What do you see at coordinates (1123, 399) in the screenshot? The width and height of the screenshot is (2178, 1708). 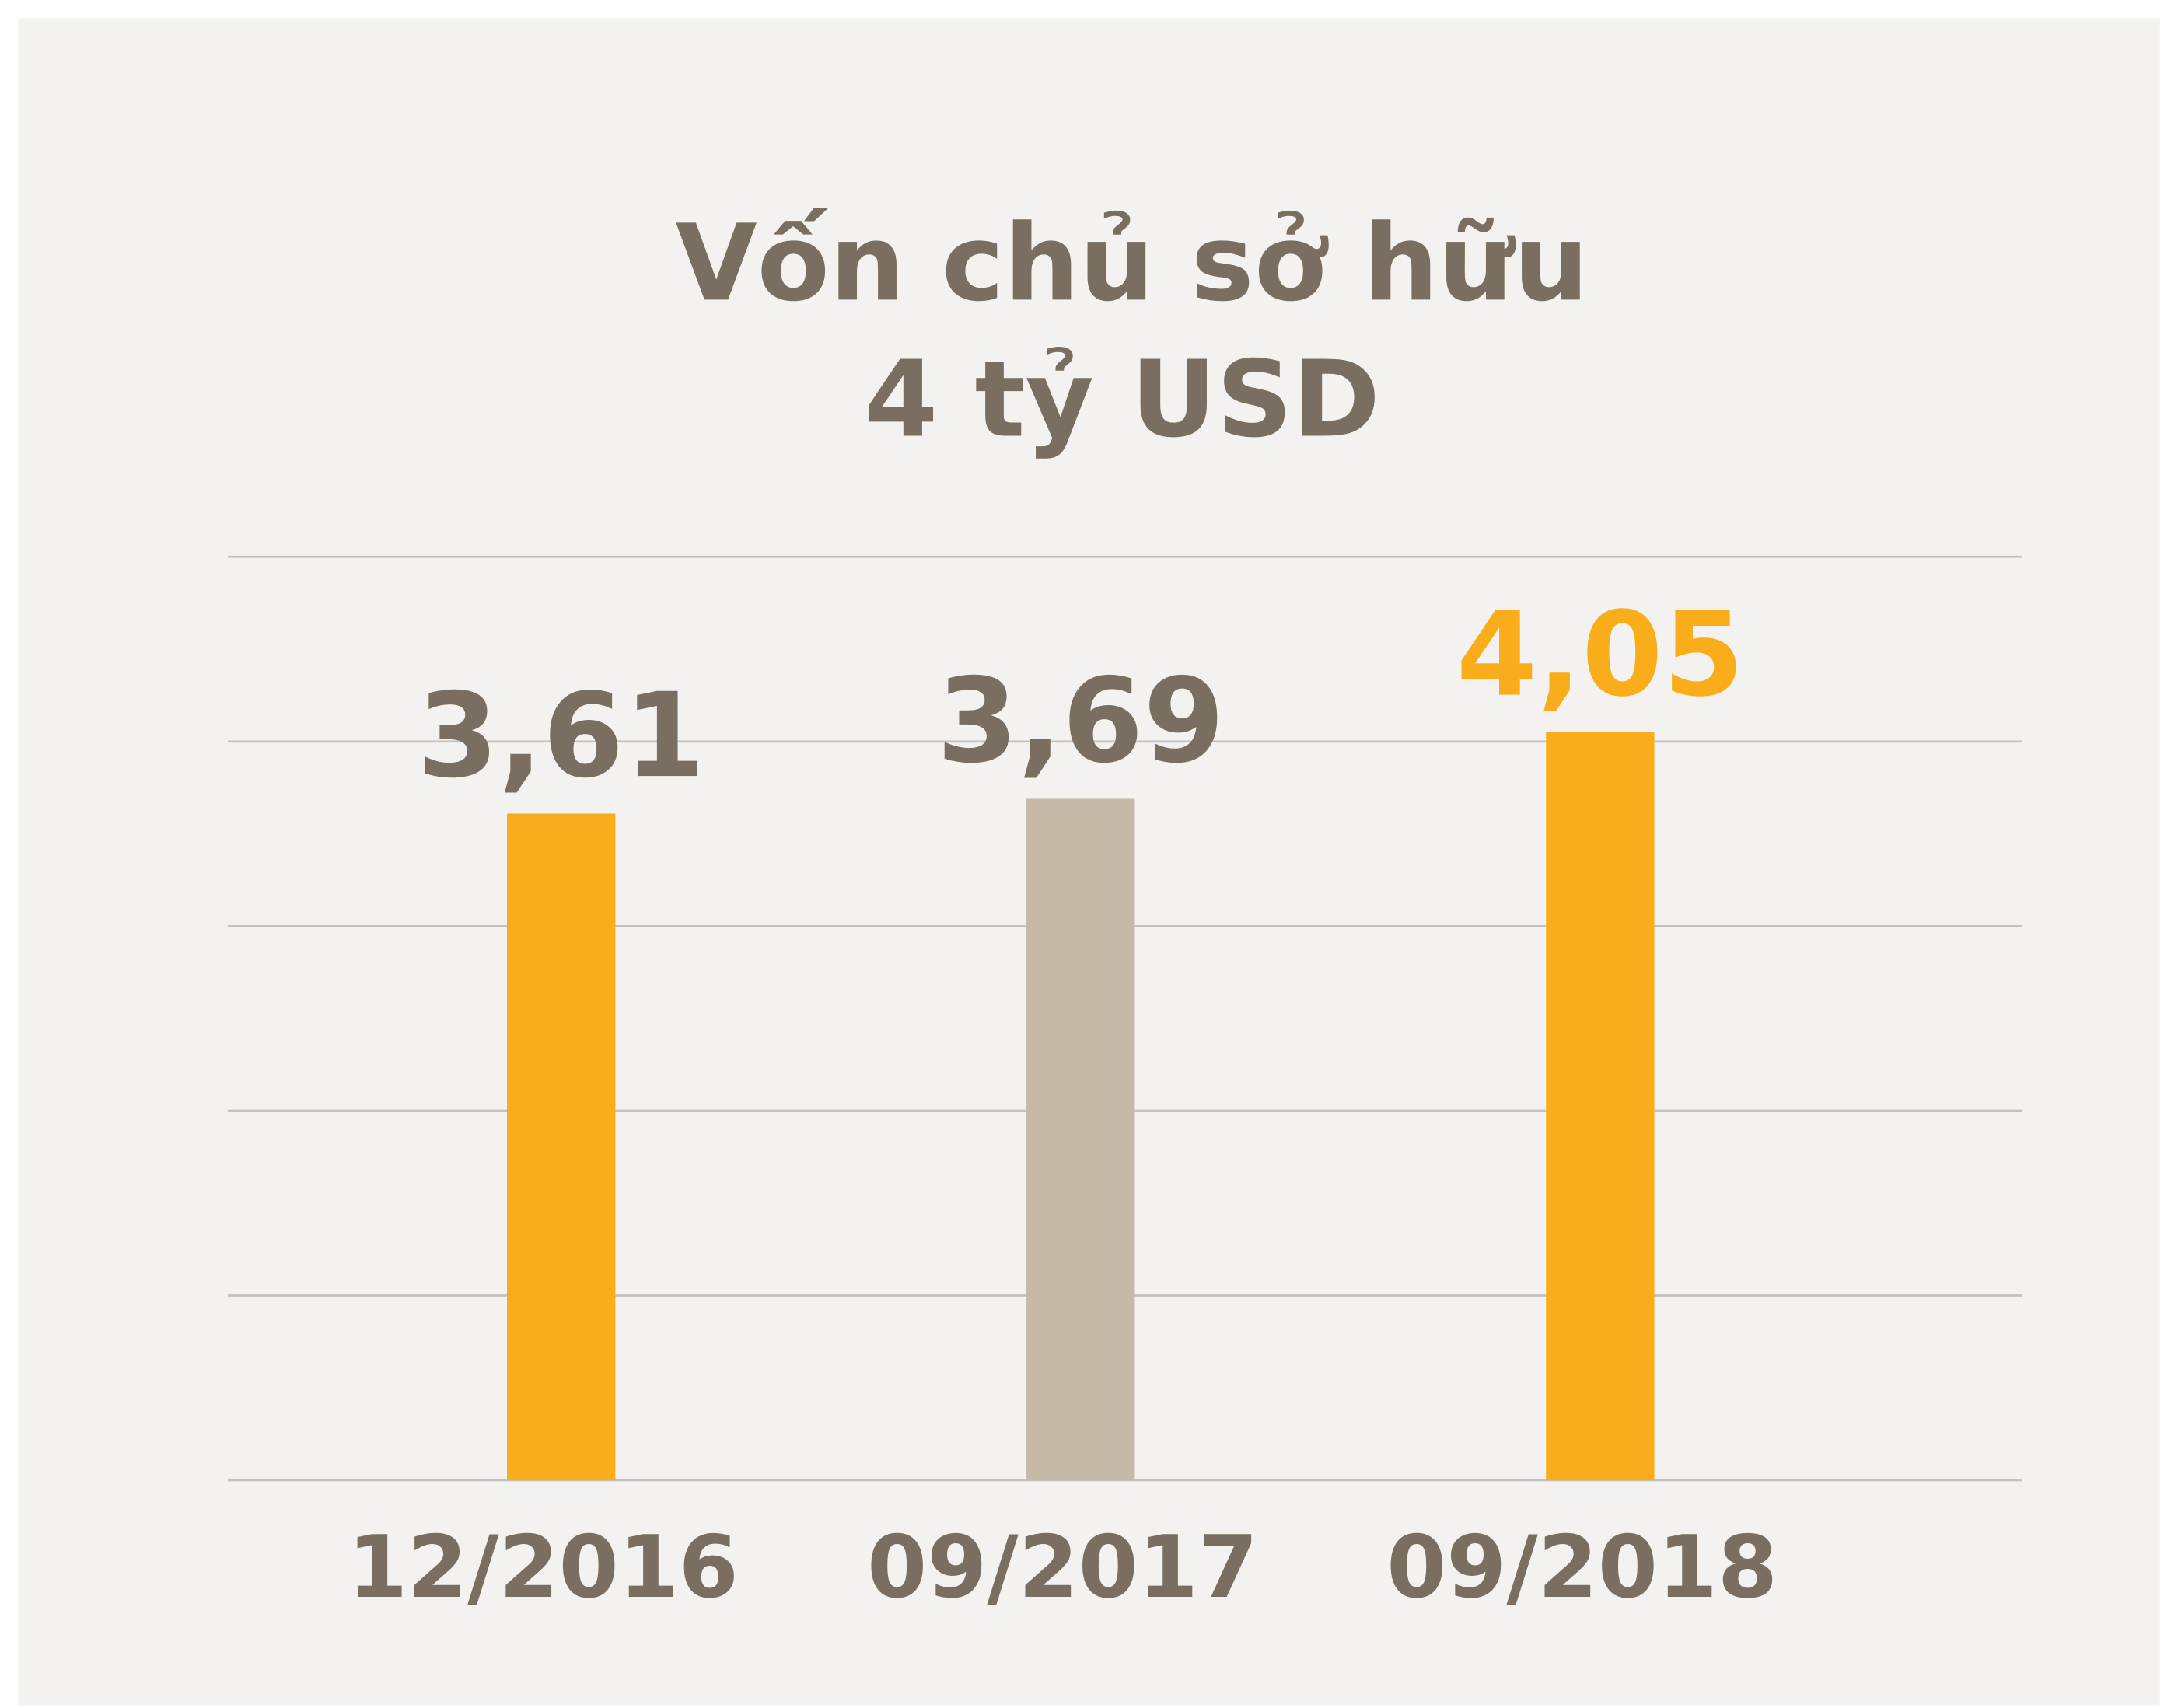 I see `chart-subtitle: 4 tỷ USD` at bounding box center [1123, 399].